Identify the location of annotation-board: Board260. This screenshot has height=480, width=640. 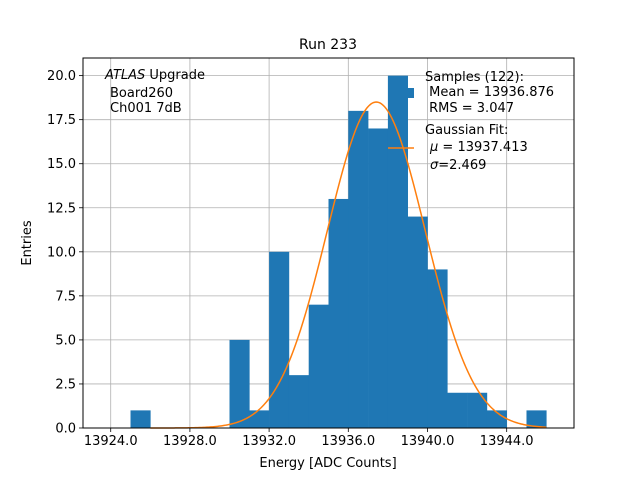
(141, 93).